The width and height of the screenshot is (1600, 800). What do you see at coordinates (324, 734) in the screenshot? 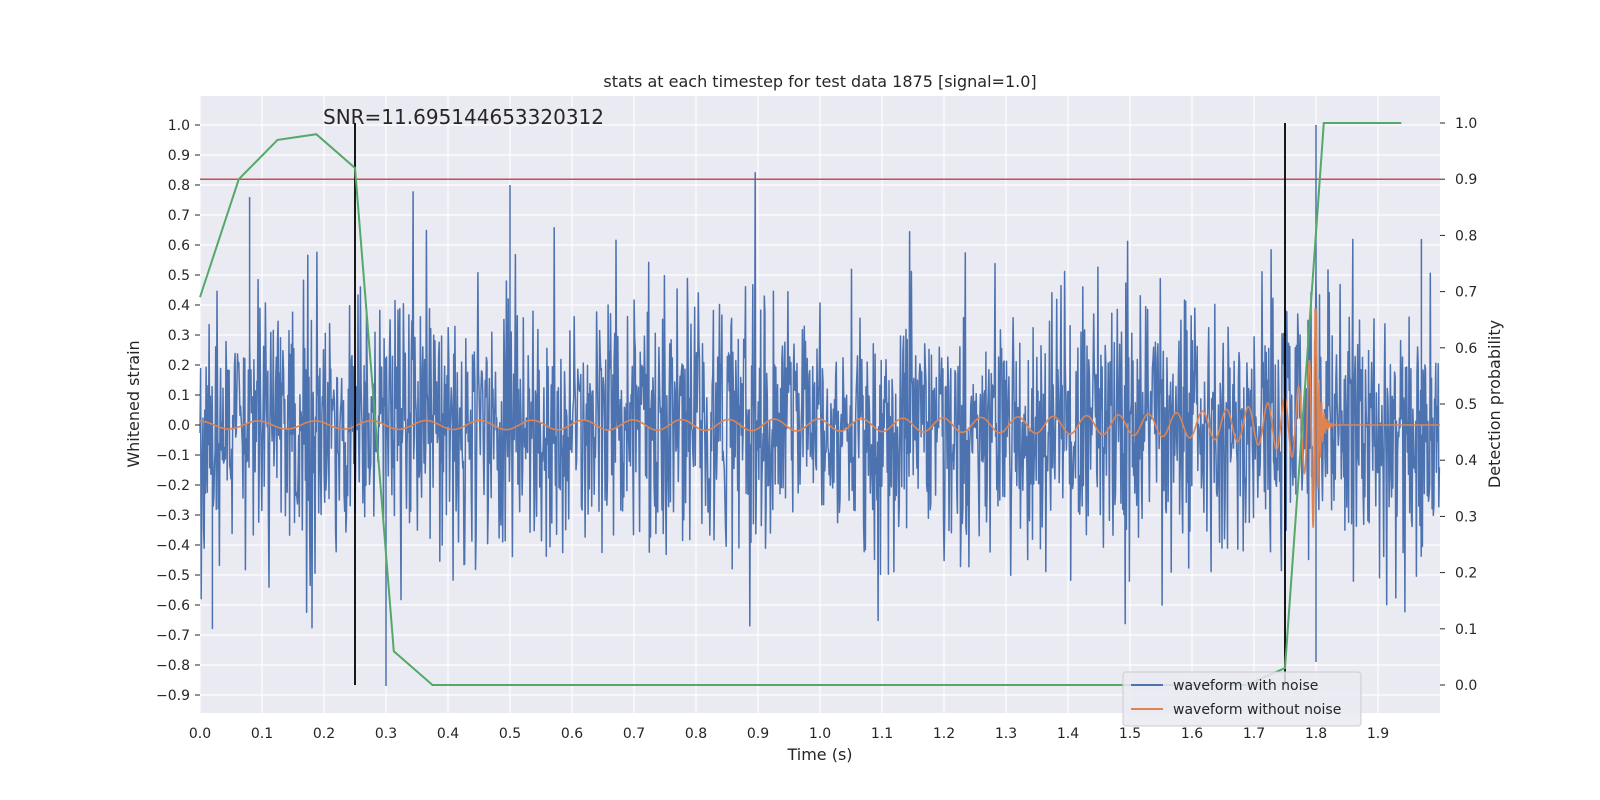
I see `x-tick-label: 0.2` at bounding box center [324, 734].